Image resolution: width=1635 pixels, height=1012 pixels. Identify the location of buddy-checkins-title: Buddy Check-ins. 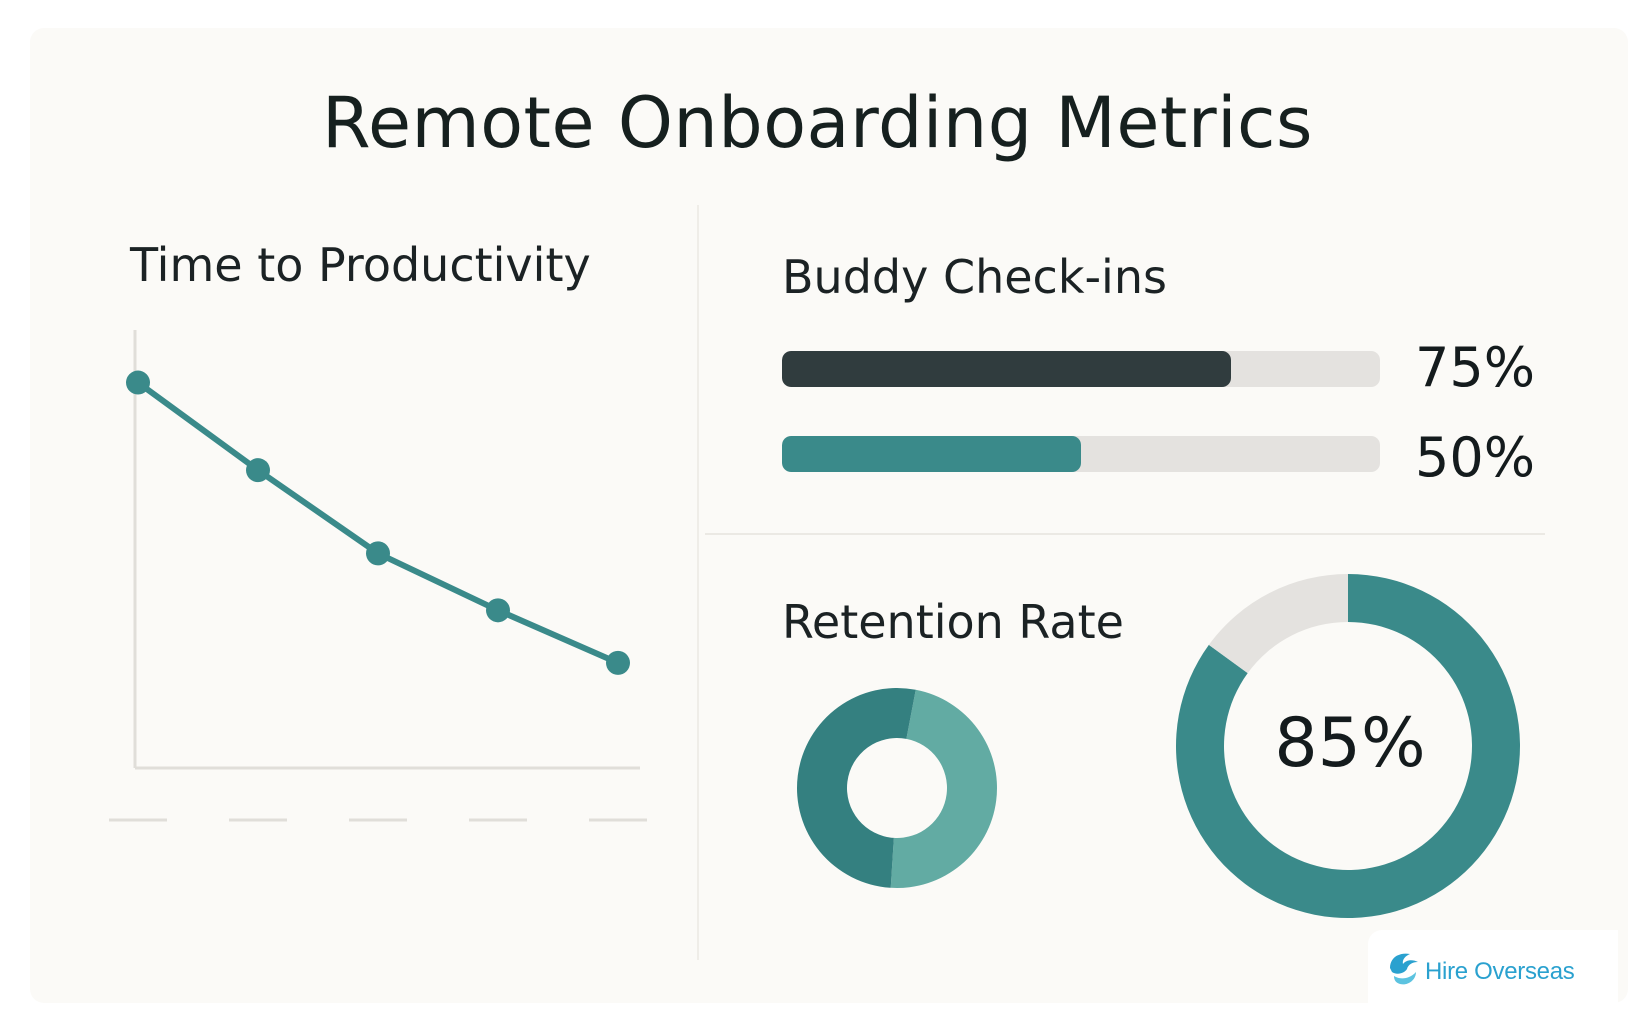
(974, 277).